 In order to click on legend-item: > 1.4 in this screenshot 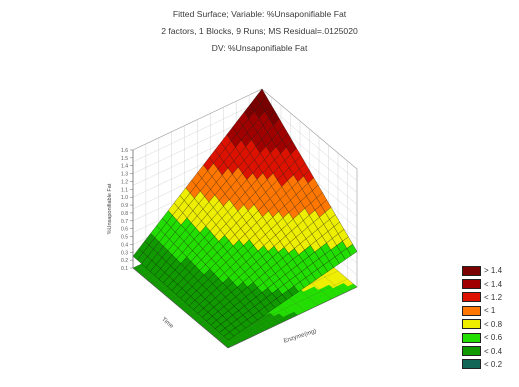, I will do `click(490, 270)`.